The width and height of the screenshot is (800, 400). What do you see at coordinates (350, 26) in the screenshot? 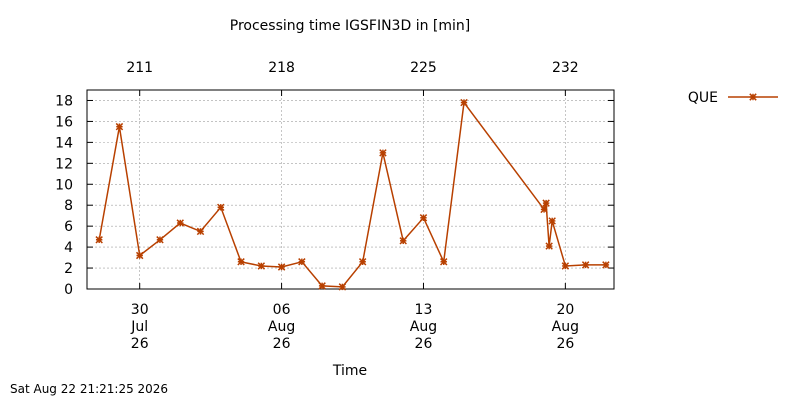
I see `chart-title: Processing time IGSFIN3D in [min]` at bounding box center [350, 26].